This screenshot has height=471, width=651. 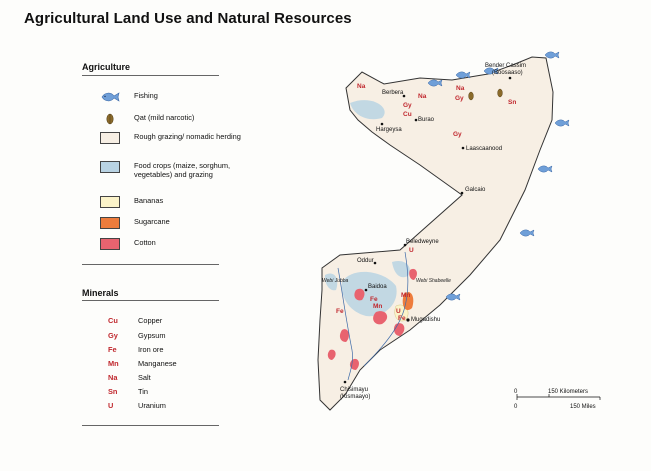 I want to click on city-label-galcaio: Galcaio, so click(x=475, y=190).